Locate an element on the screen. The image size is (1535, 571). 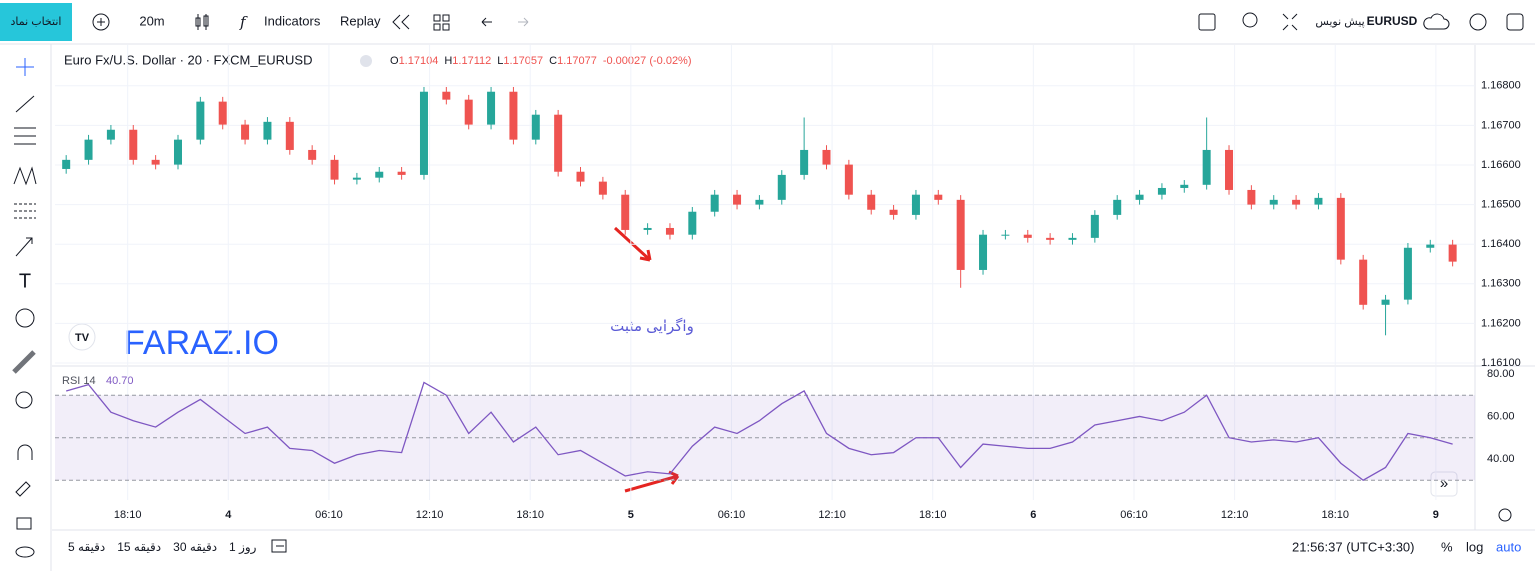
ohlc-value: -0.00027 (-0.02%) is located at coordinates (647, 61).